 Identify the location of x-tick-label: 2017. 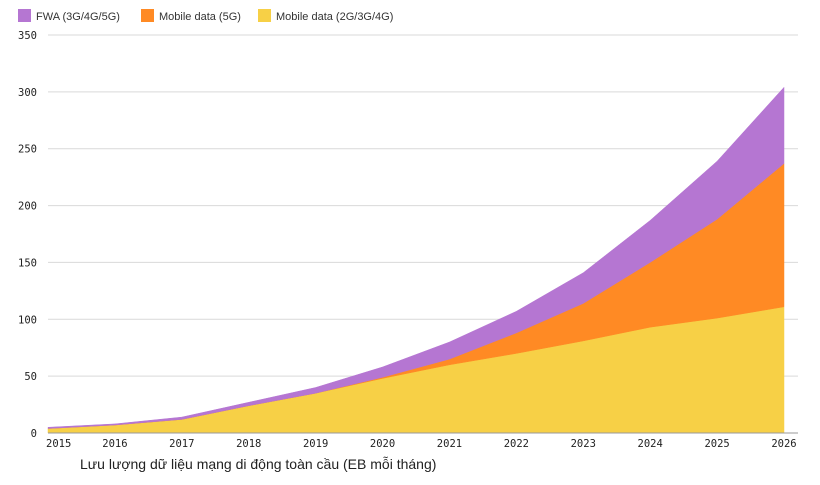
(181, 444).